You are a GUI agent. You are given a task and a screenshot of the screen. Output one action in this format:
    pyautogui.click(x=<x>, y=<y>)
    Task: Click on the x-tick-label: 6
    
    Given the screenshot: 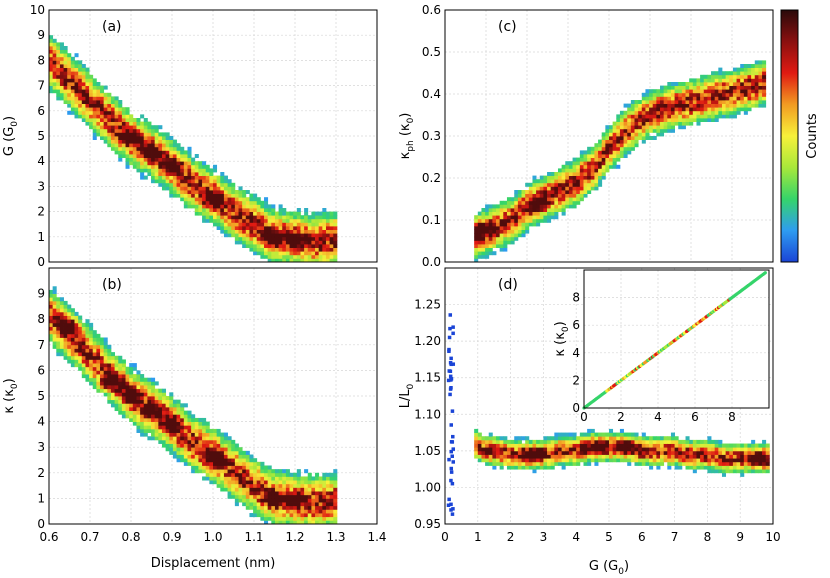 What is the action you would take?
    pyautogui.click(x=642, y=537)
    